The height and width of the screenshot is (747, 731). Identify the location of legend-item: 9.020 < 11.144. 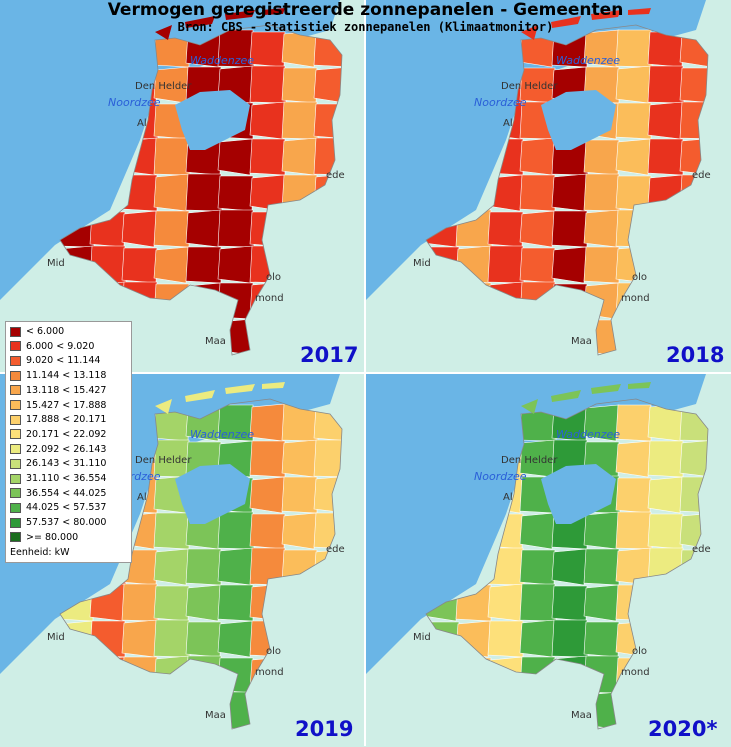
(55, 360).